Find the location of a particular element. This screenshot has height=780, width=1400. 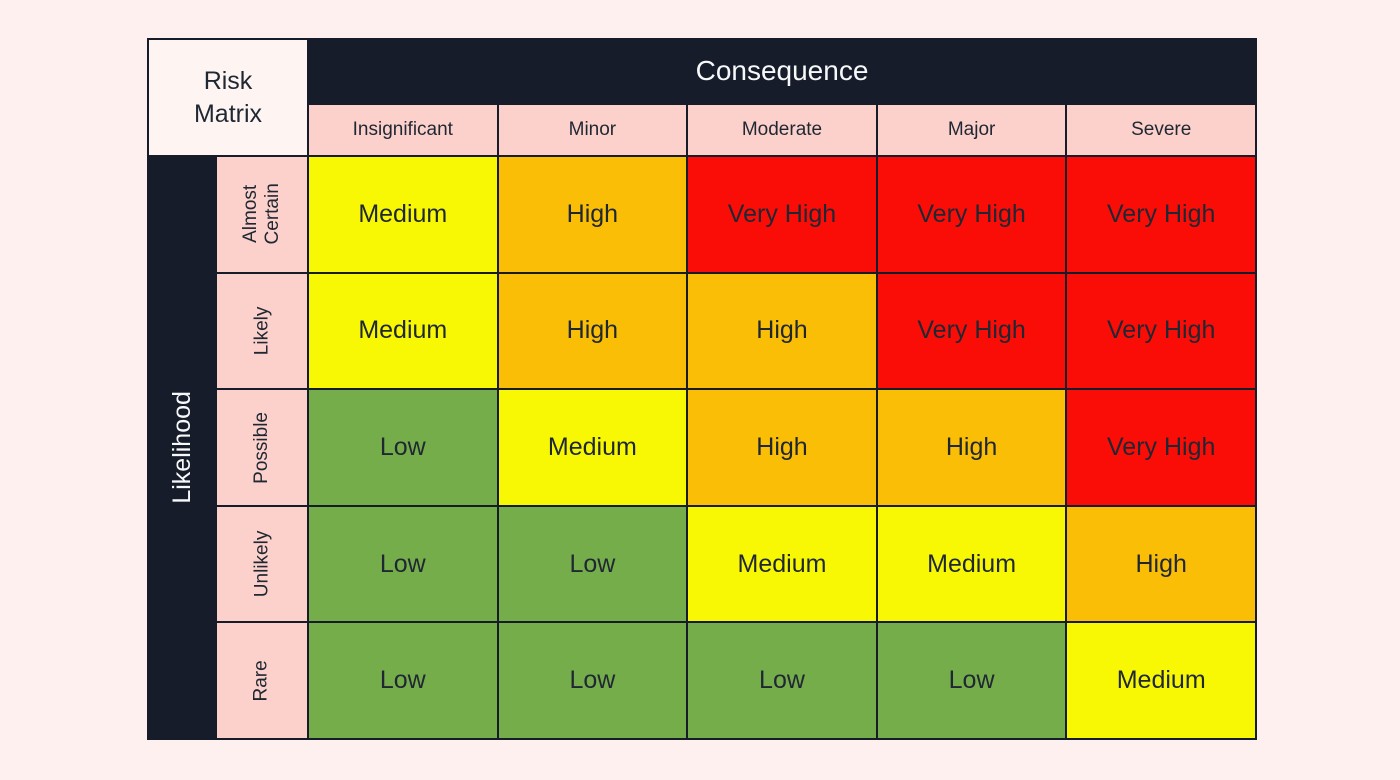

consequence-axis-label: Consequence is located at coordinates (782, 71).